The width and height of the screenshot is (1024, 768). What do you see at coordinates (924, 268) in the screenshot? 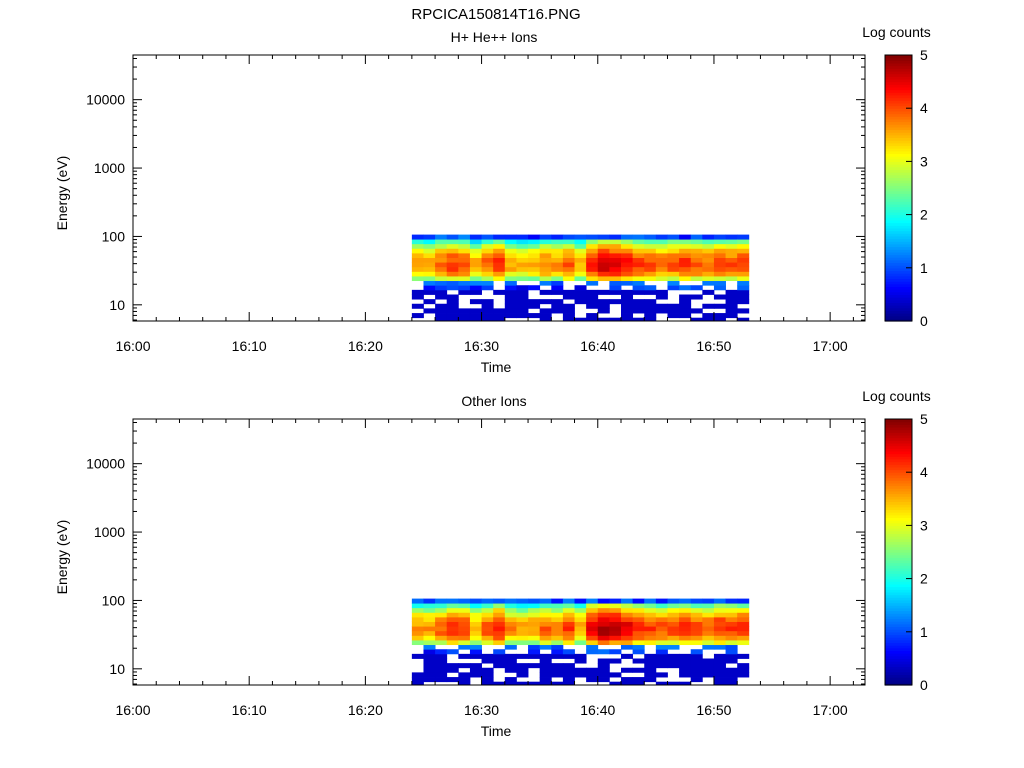
I see `colorbar-tick-label: 1` at bounding box center [924, 268].